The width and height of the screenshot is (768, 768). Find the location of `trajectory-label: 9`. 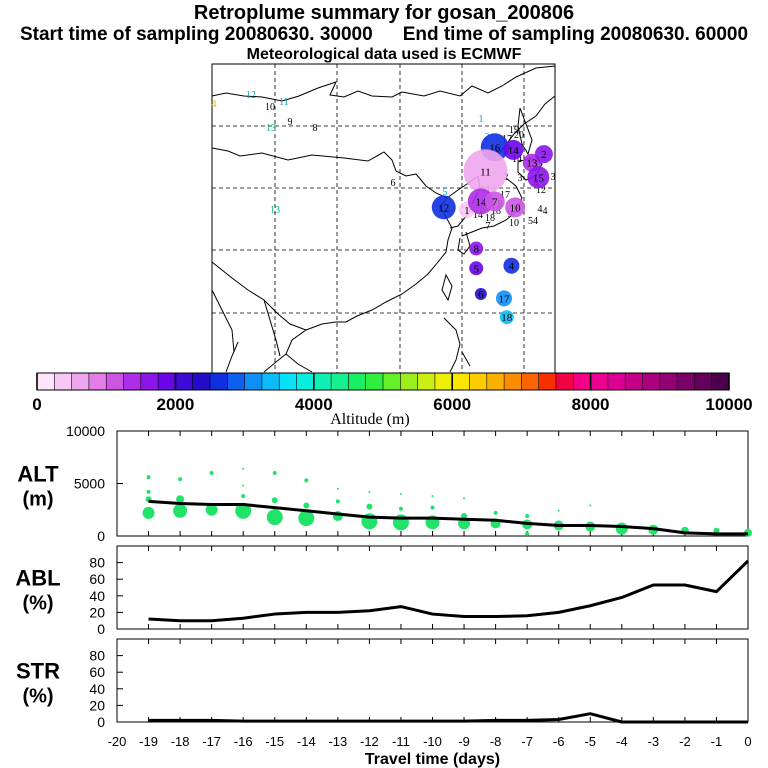

trajectory-label: 9 is located at coordinates (290, 122).